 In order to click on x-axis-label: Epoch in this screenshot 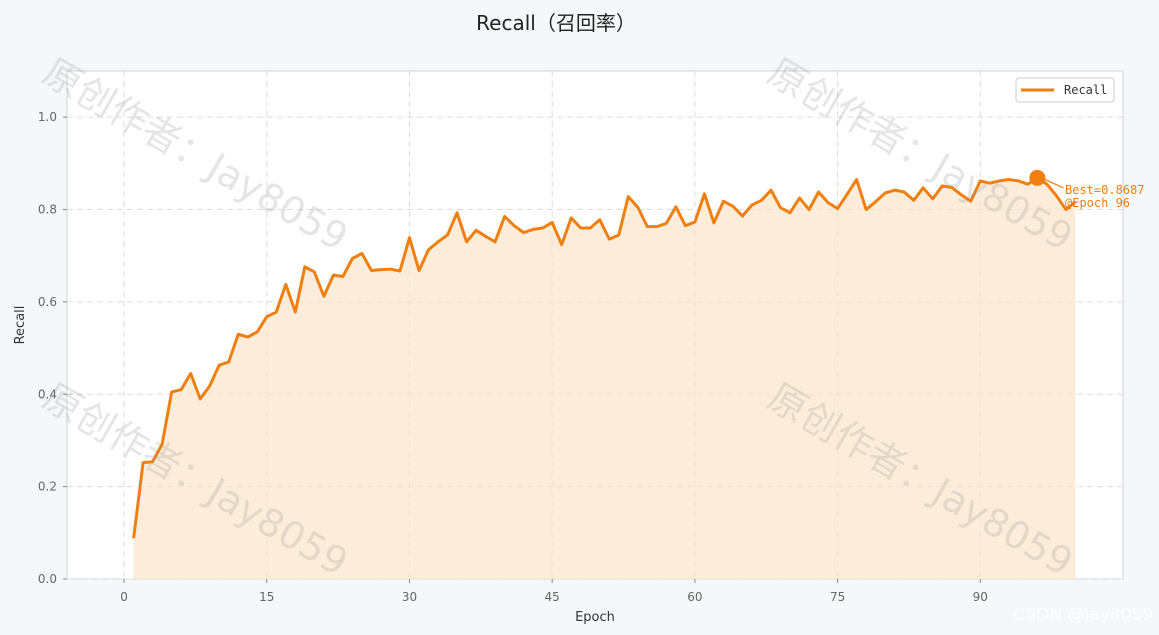, I will do `click(595, 617)`.